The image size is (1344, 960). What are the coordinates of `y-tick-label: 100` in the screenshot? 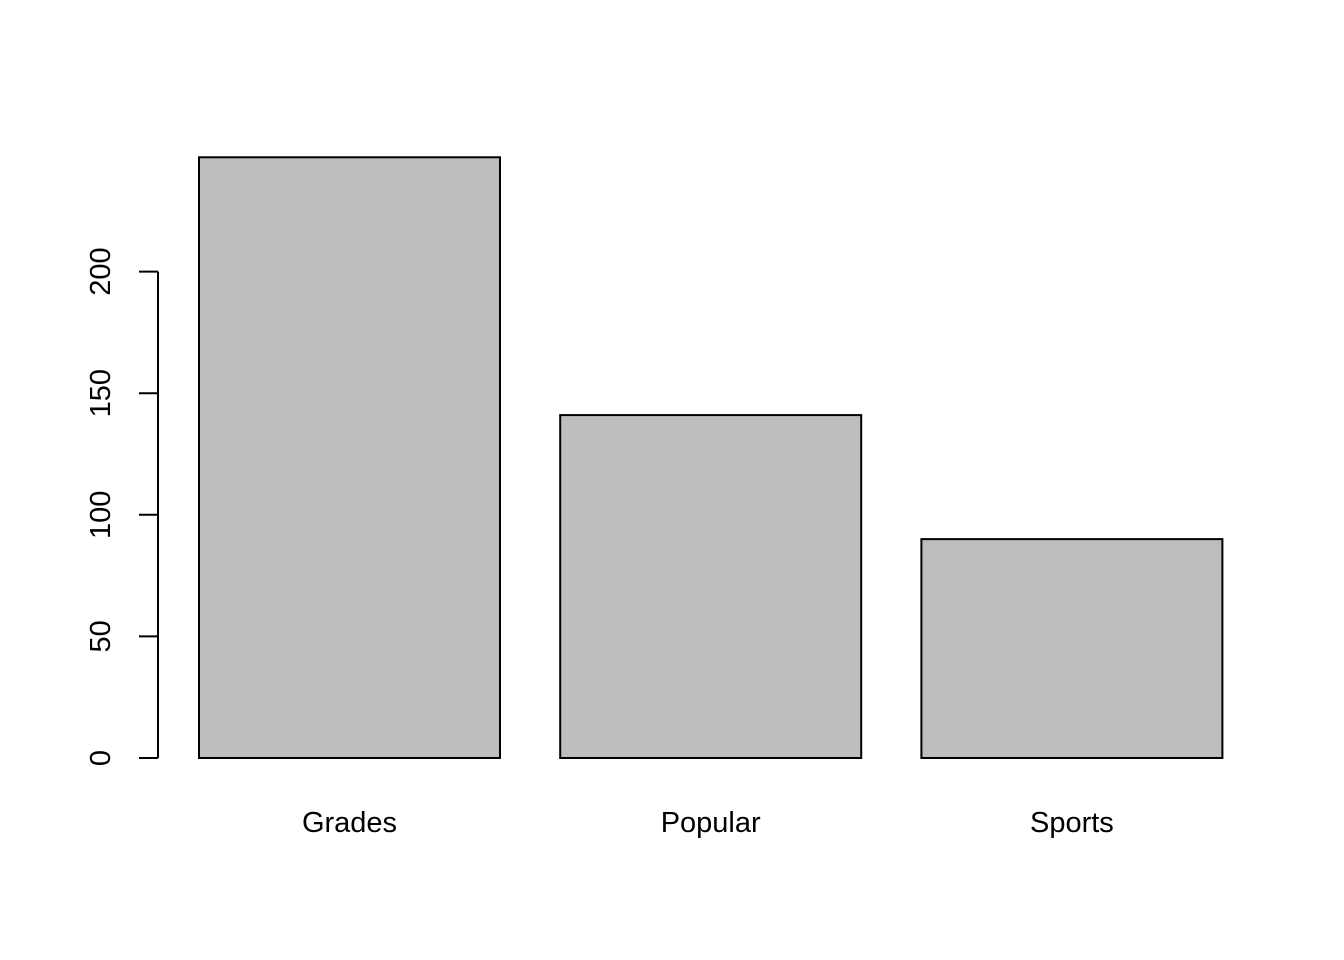 It's located at (101, 515).